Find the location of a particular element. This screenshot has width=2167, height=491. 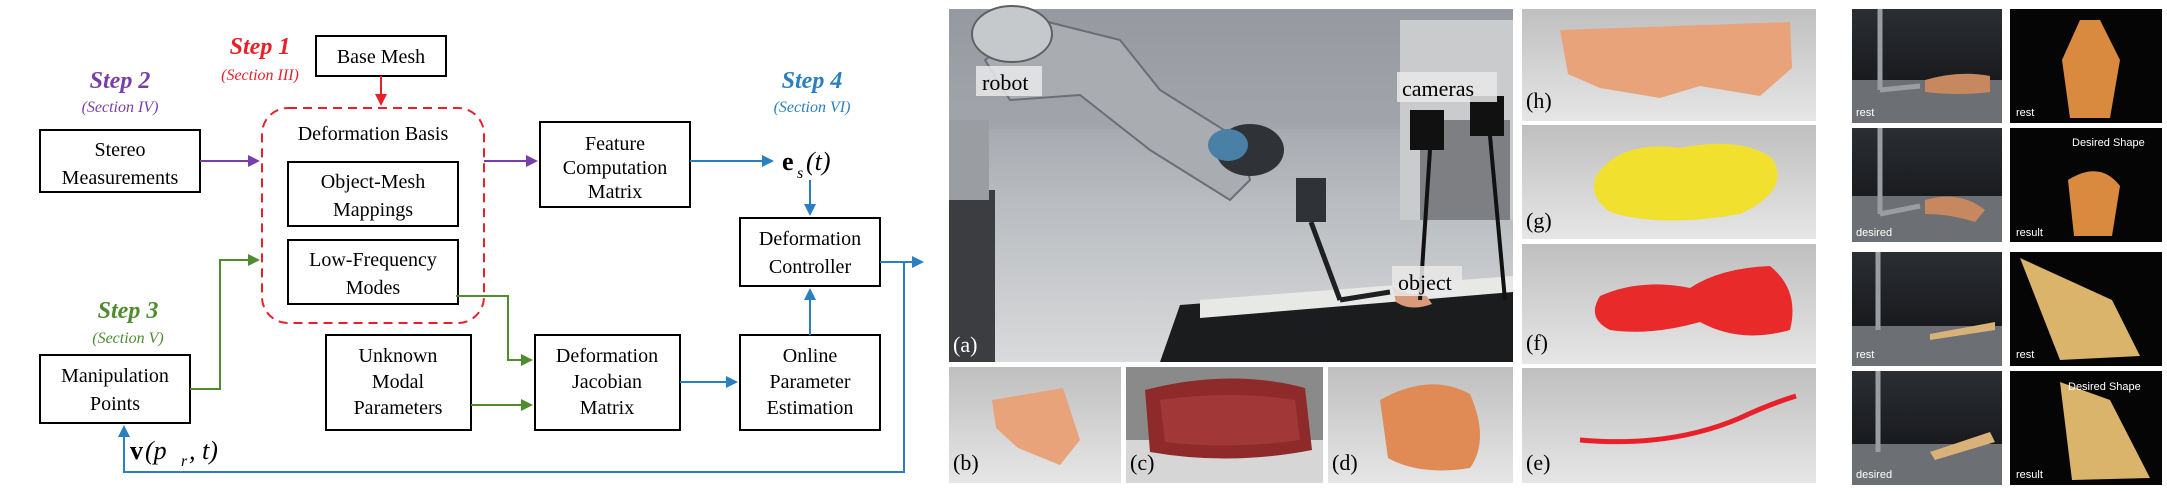

arrow-basis-to-jacobian is located at coordinates (494, 330).